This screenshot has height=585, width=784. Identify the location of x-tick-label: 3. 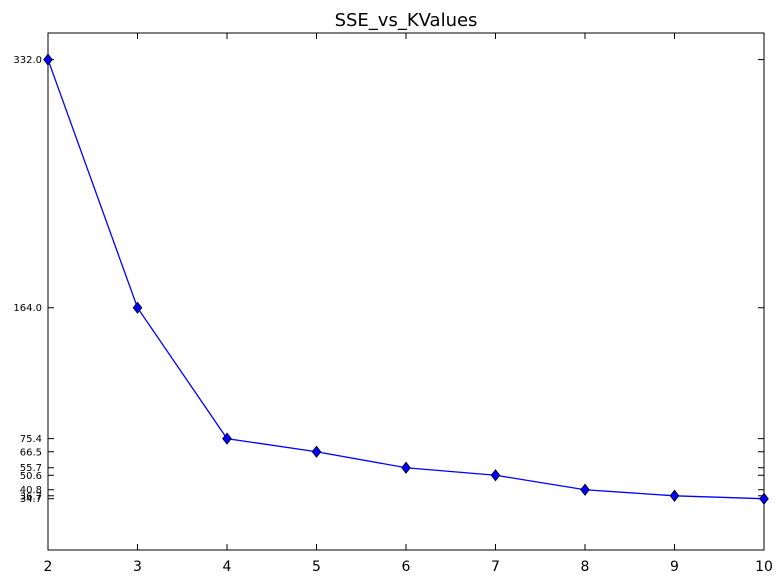
(137, 567).